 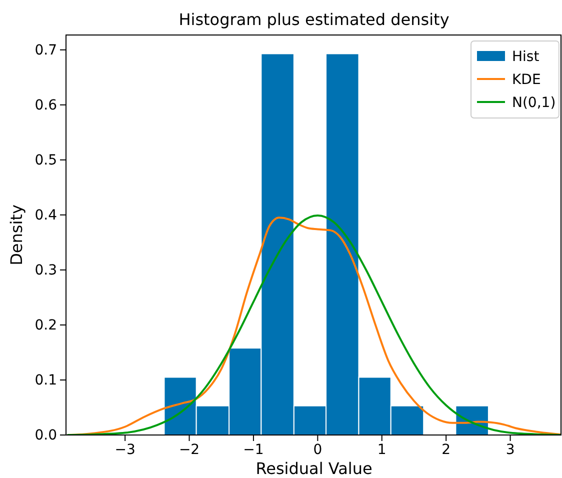 I want to click on x-tick-label: 0, so click(x=317, y=450).